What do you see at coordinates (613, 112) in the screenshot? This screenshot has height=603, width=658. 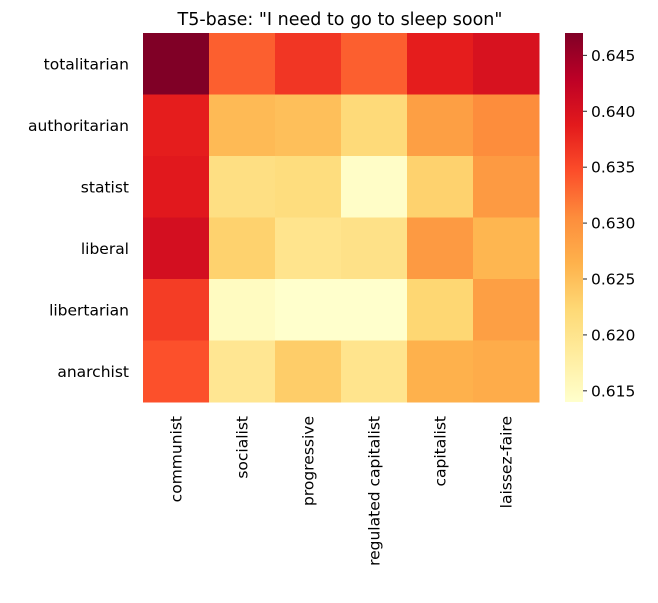 I see `colorbar-tick-label: 0.640` at bounding box center [613, 112].